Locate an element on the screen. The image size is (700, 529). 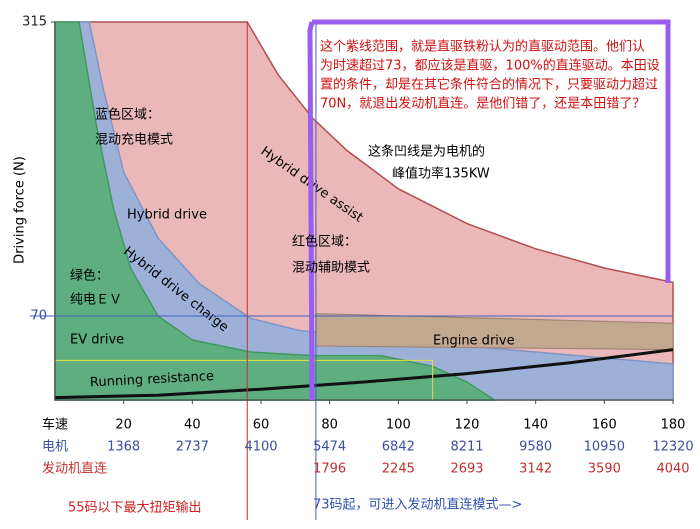
y-tick-label: 315 is located at coordinates (34, 22).